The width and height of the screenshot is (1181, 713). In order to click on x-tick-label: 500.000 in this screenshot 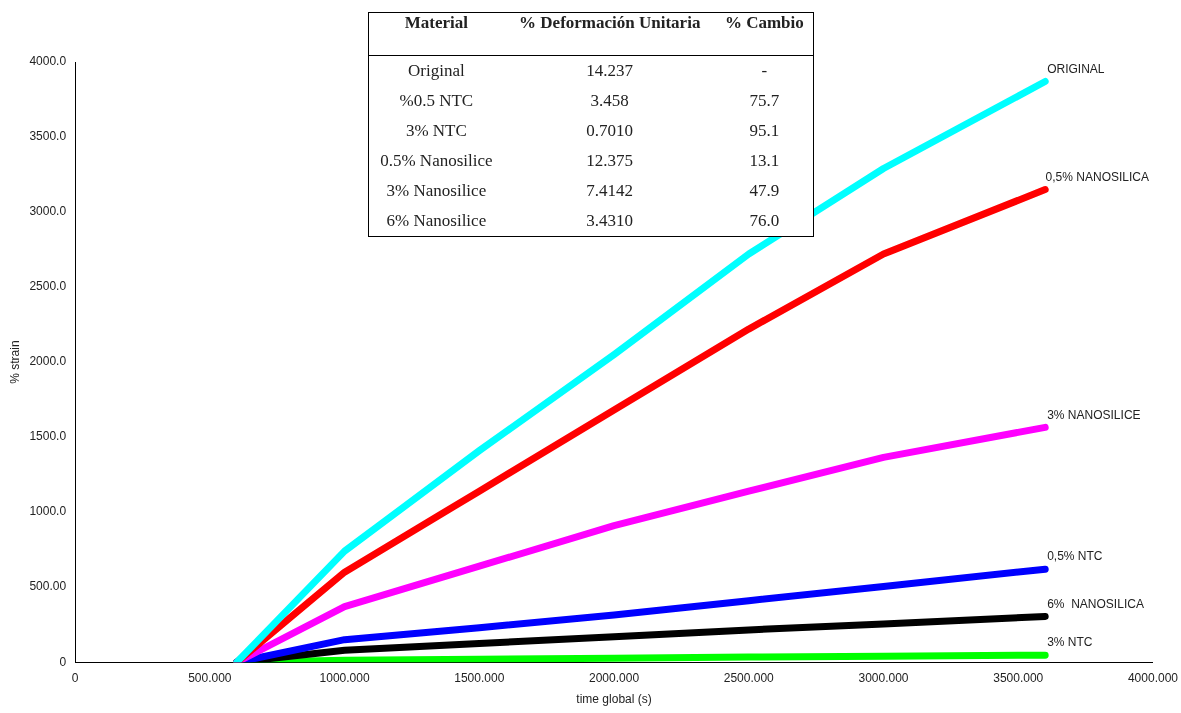, I will do `click(210, 677)`.